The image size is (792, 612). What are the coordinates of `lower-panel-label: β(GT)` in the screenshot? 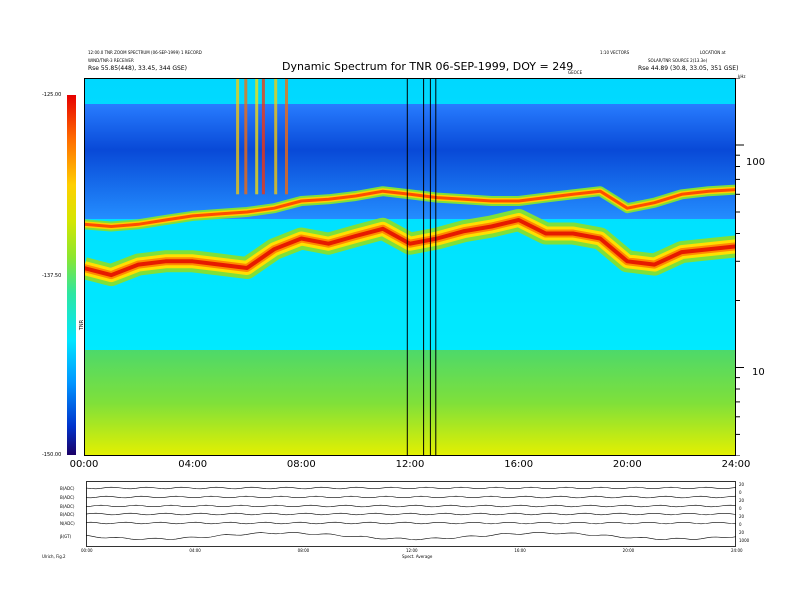 It's located at (66, 536).